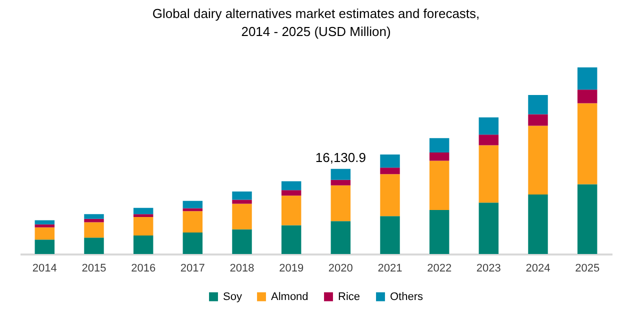  Describe the element at coordinates (538, 268) in the screenshot. I see `x-tick-label: 2024` at that location.